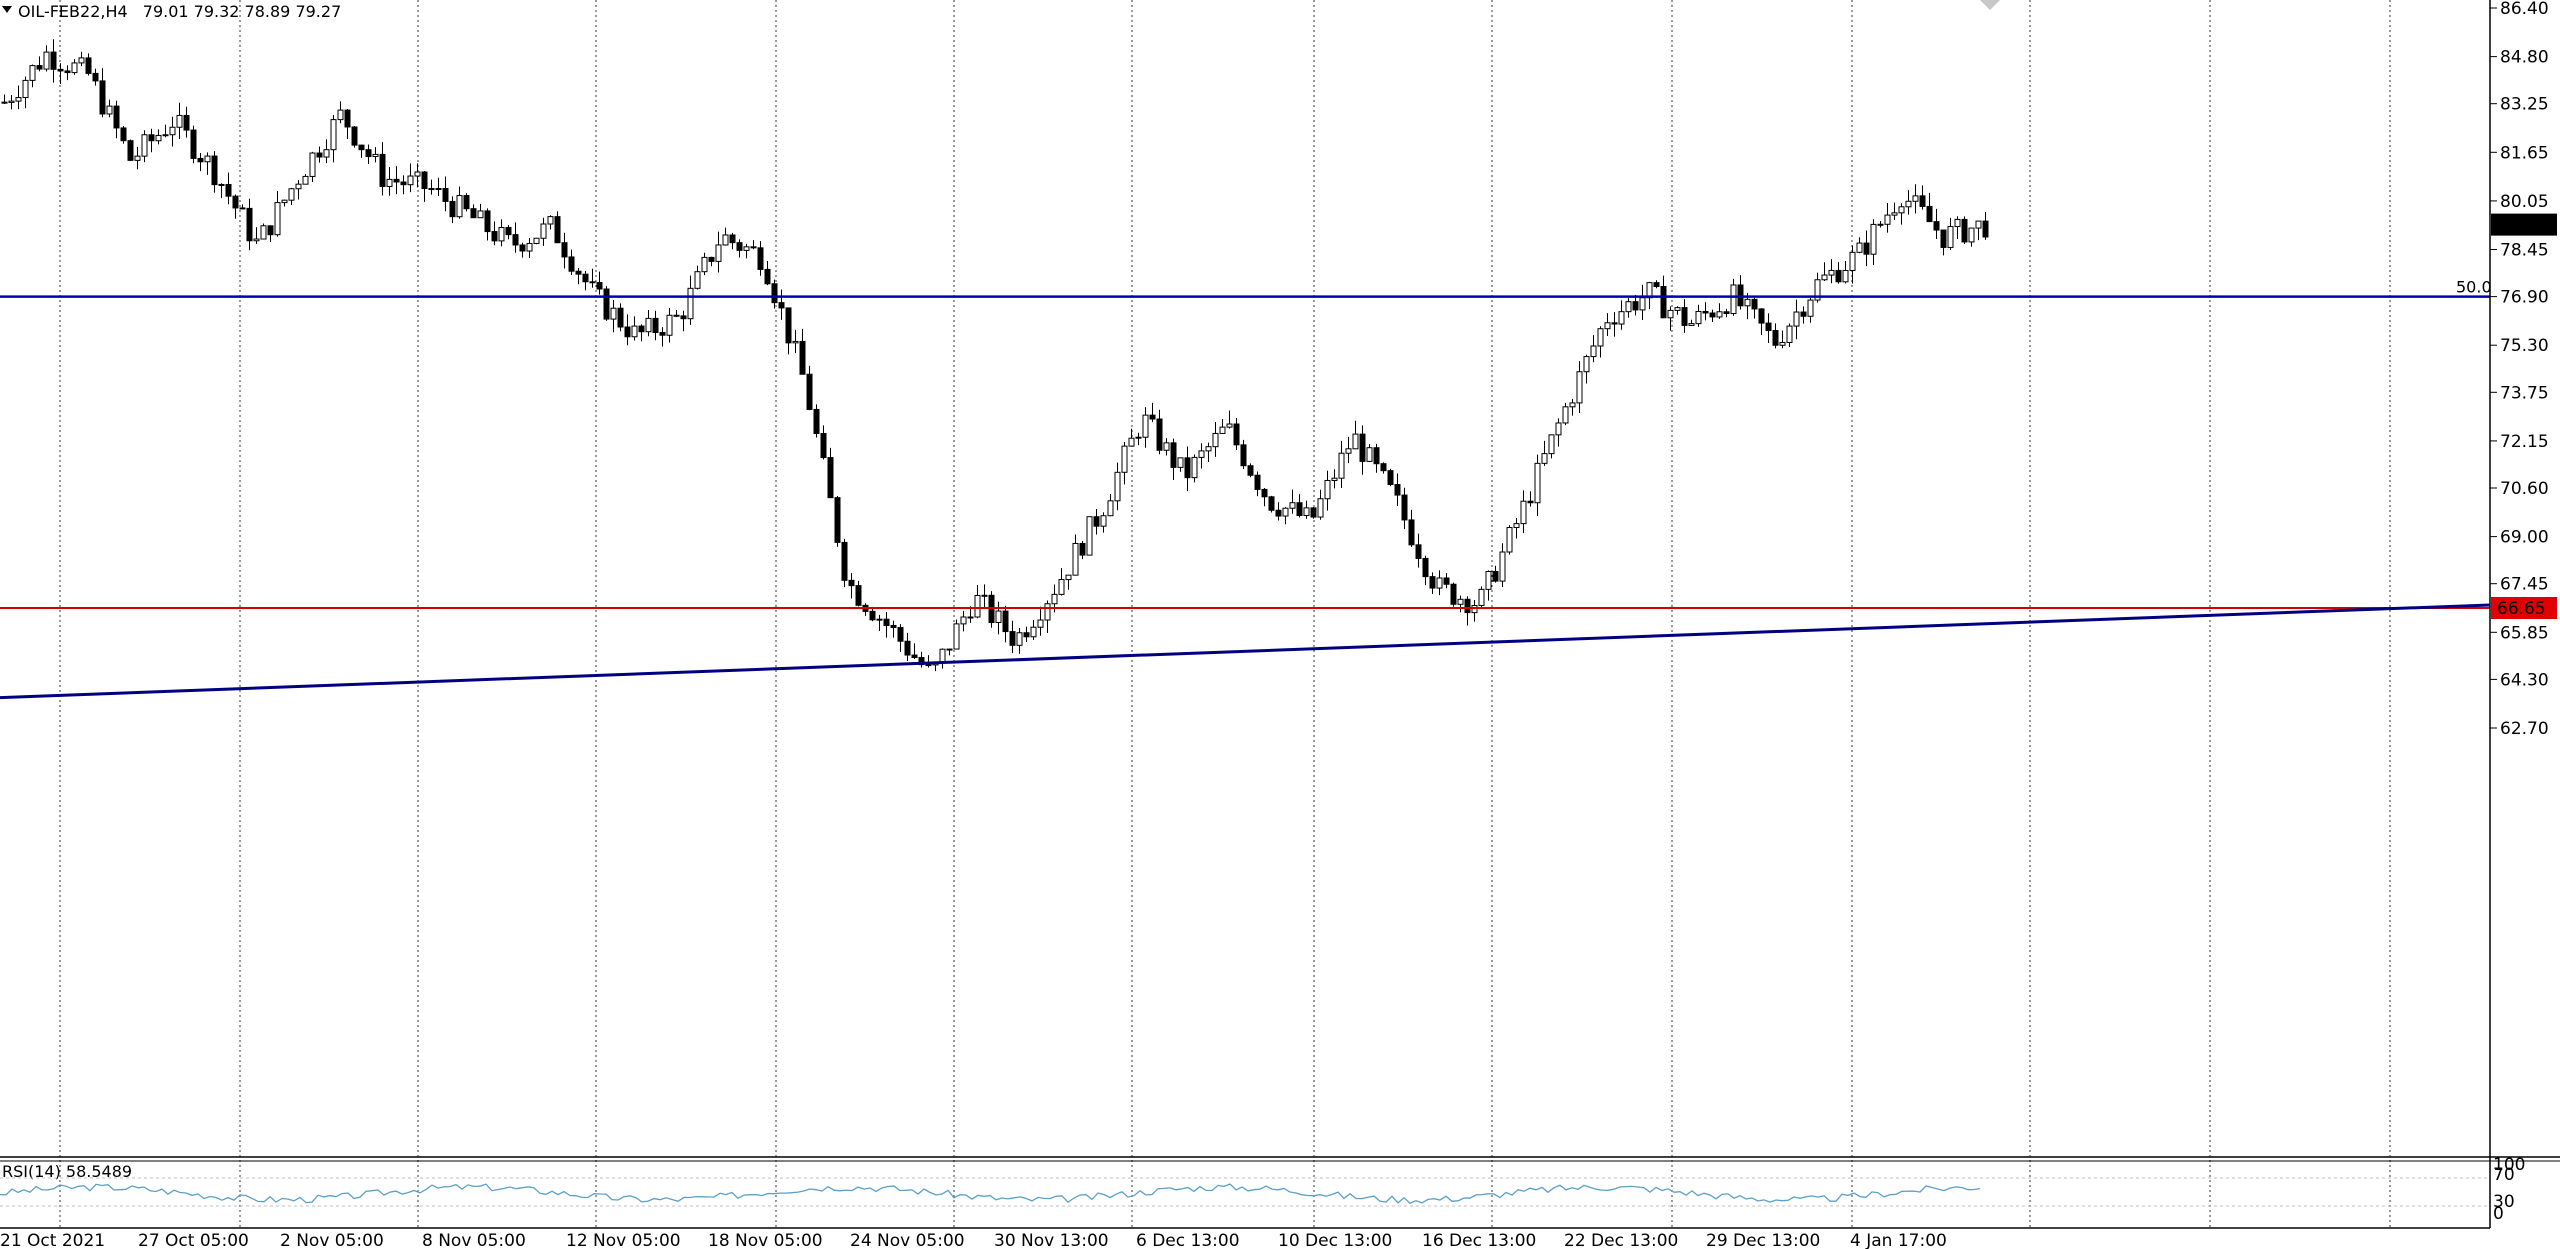  I want to click on rsi-line, so click(990, 1194).